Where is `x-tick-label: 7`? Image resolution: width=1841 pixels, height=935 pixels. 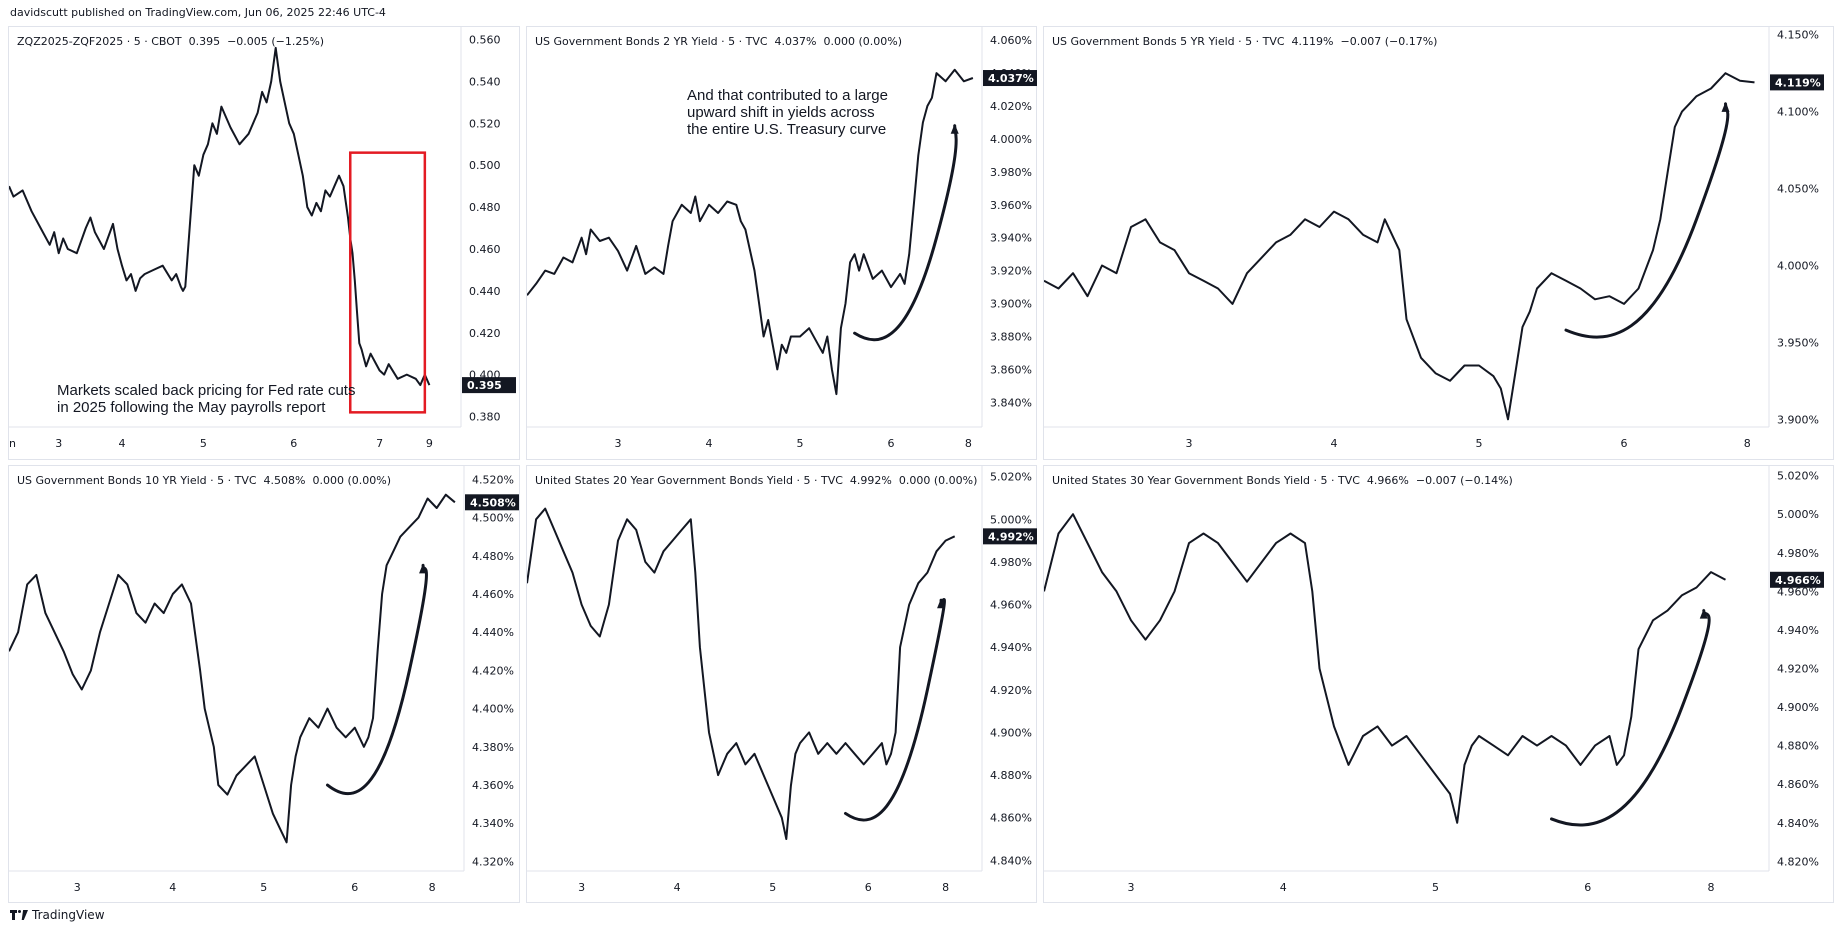
x-tick-label: 7 is located at coordinates (379, 443).